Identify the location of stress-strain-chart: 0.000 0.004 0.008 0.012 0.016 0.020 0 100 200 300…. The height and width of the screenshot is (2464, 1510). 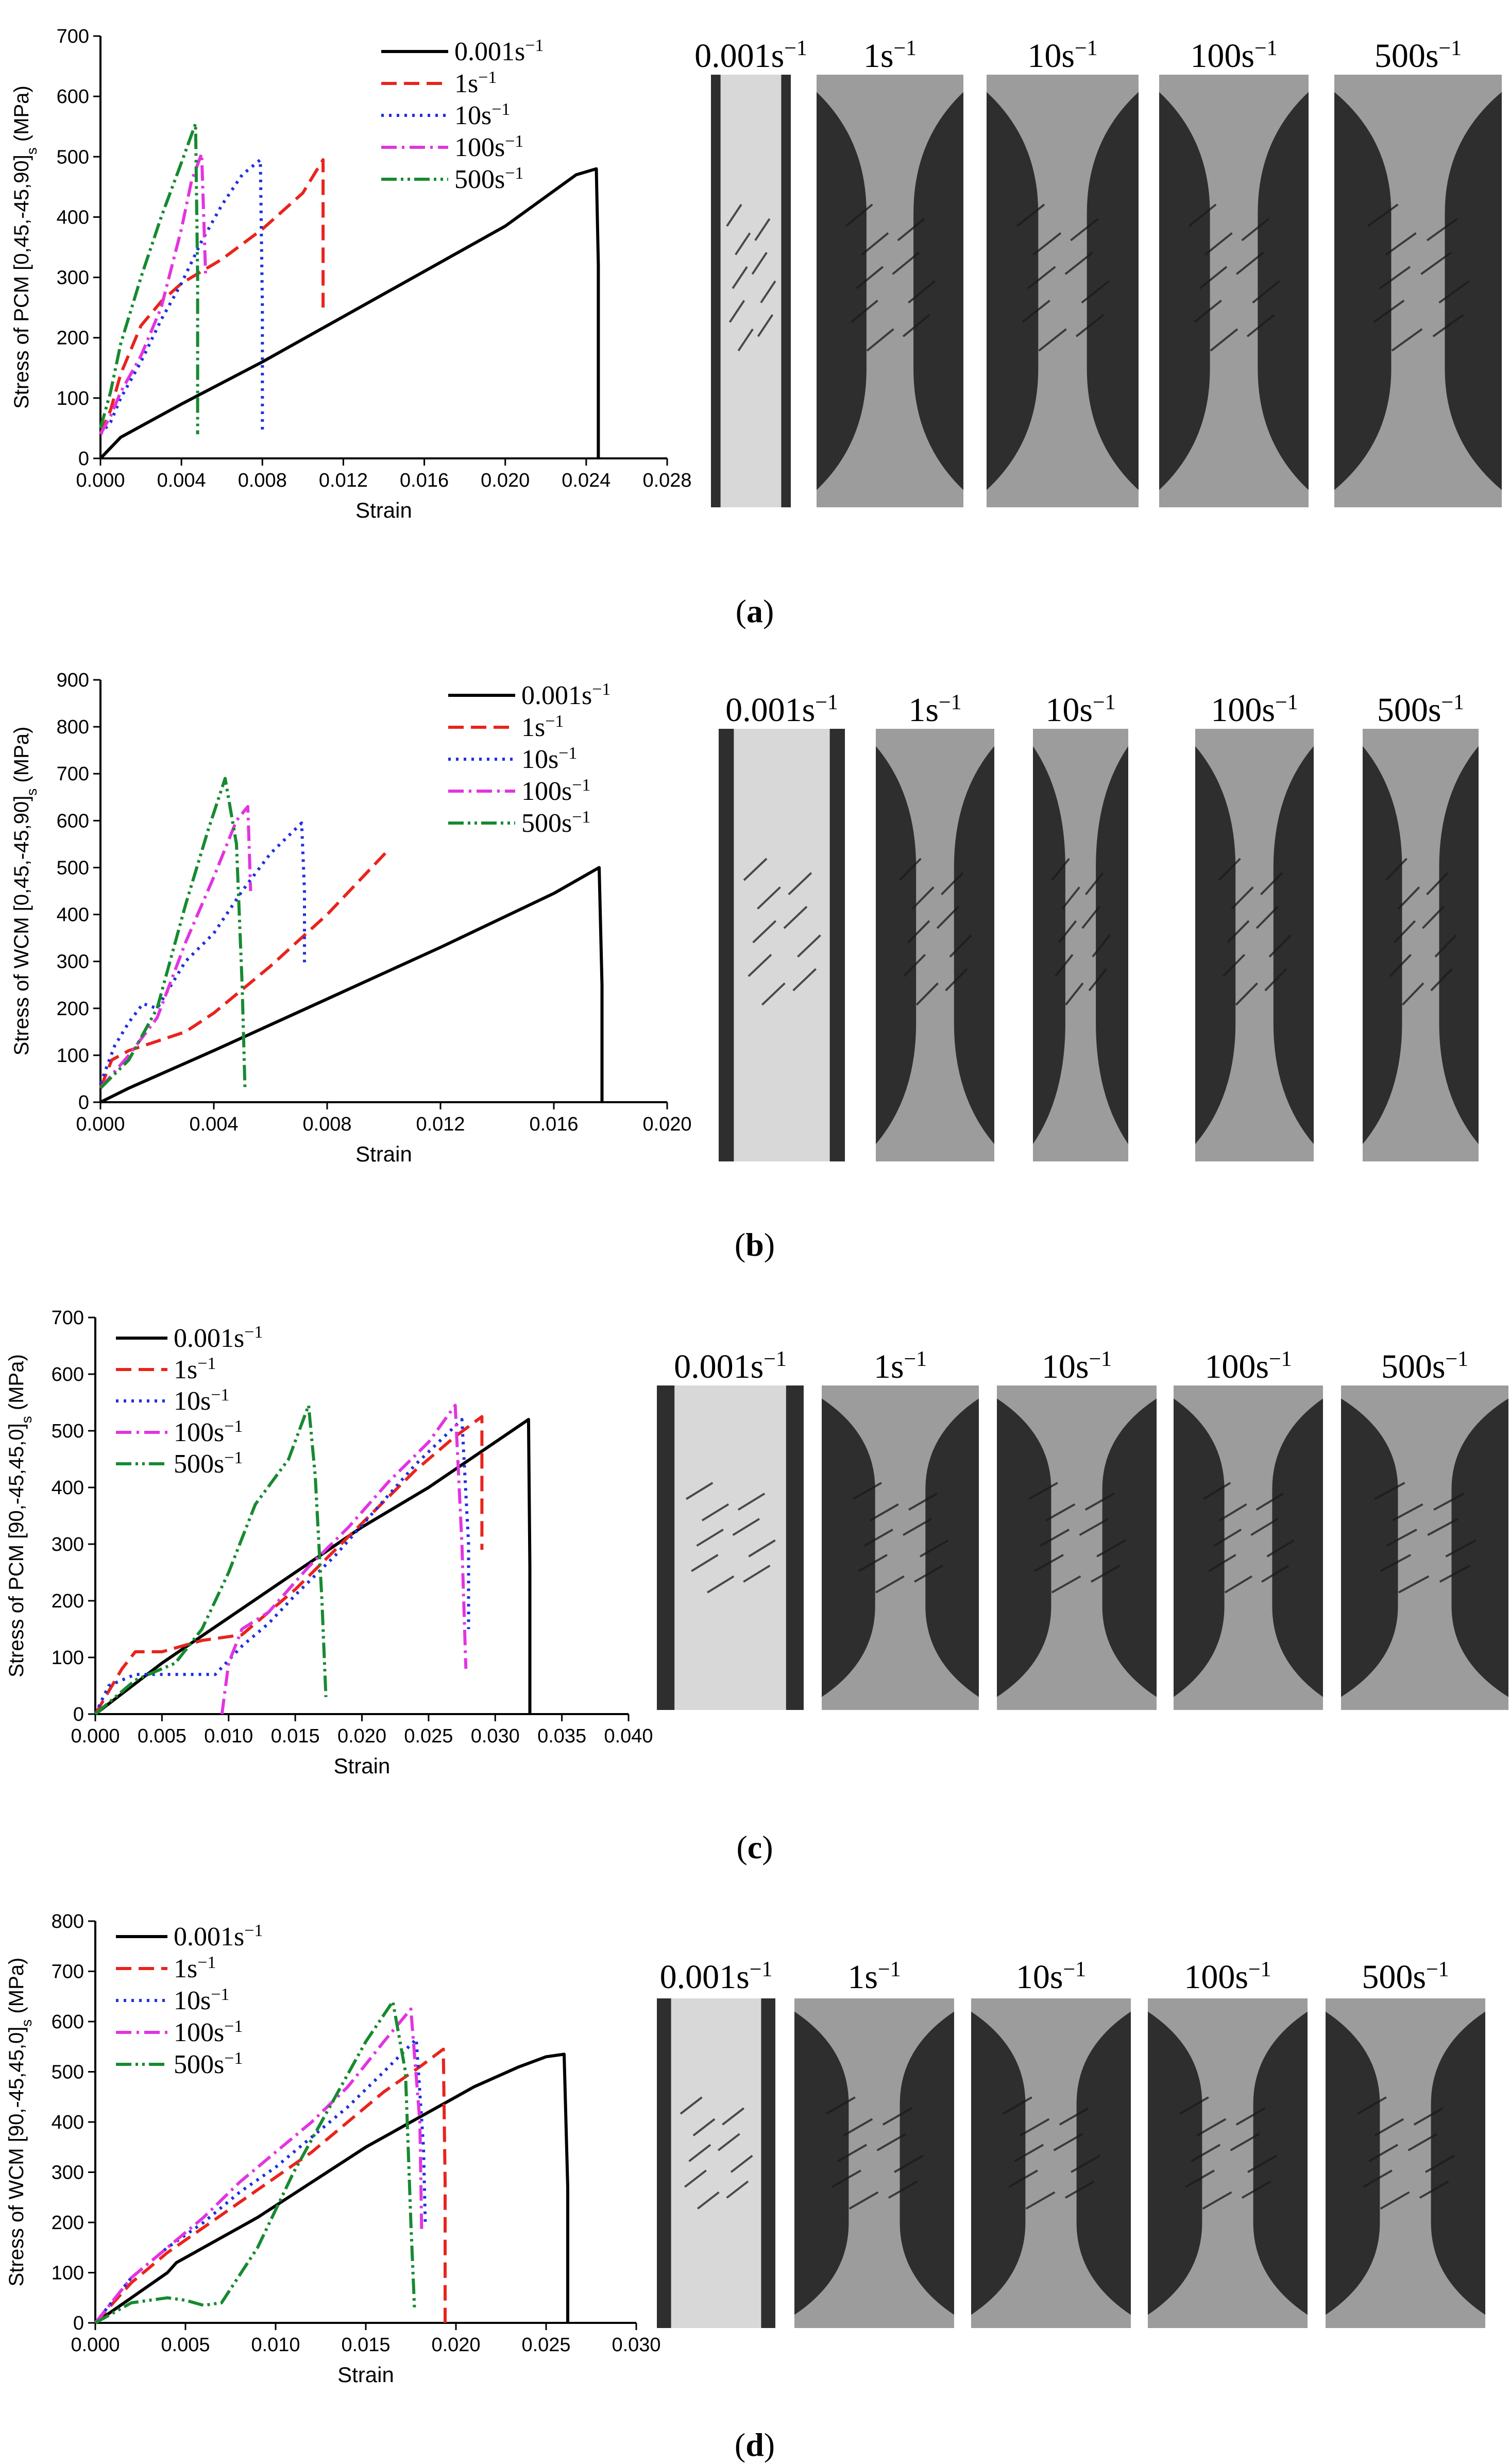
(351, 918).